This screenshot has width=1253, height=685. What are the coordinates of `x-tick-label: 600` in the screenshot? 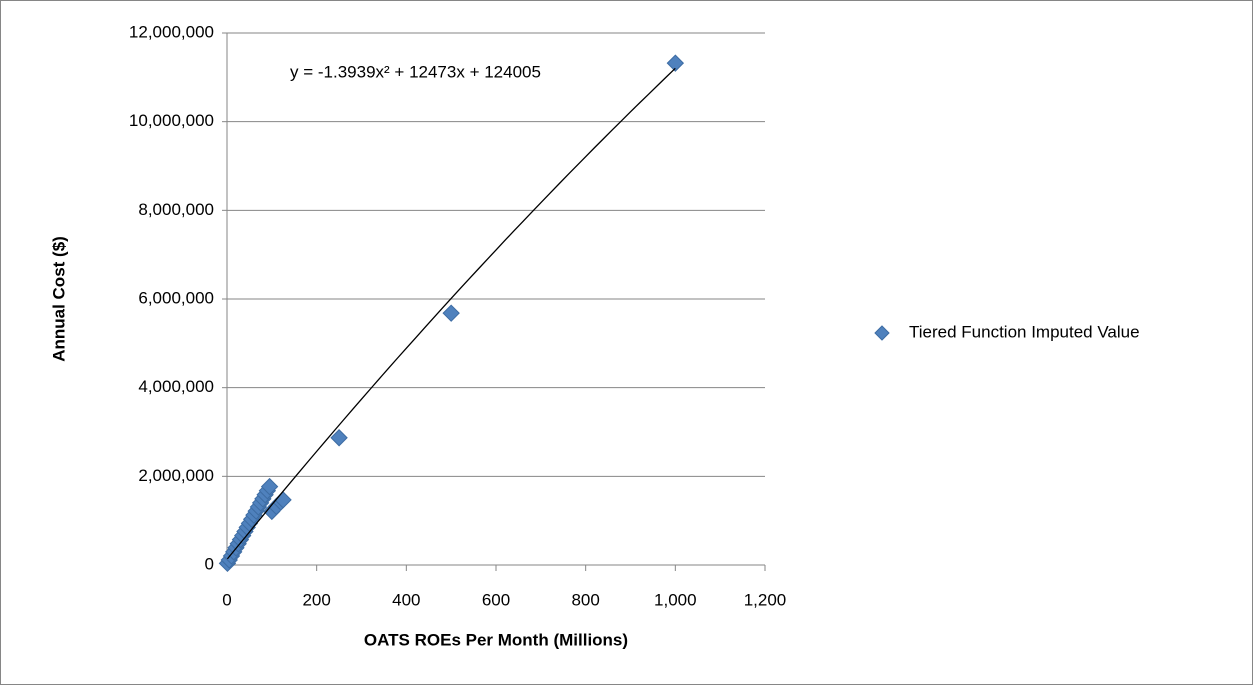 It's located at (496, 599).